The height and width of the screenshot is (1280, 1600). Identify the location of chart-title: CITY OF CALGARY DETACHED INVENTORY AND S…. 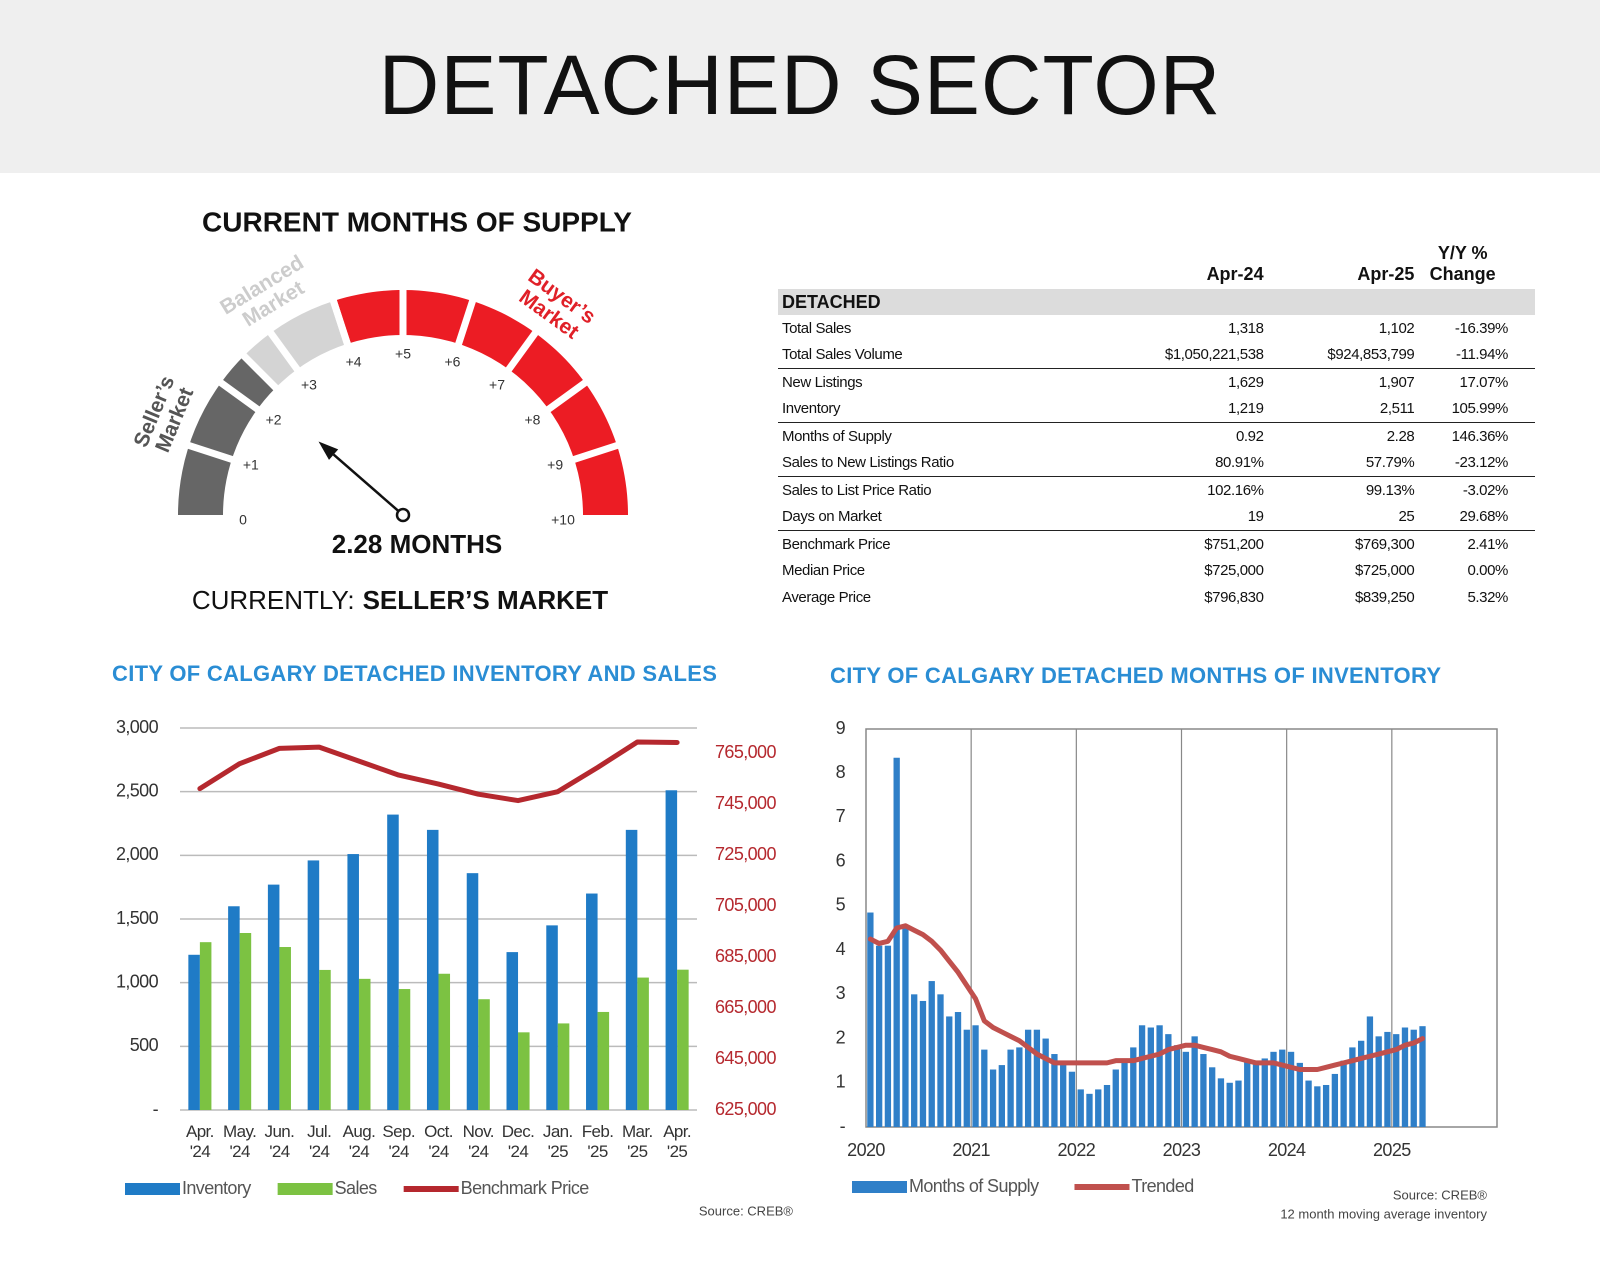
(414, 673).